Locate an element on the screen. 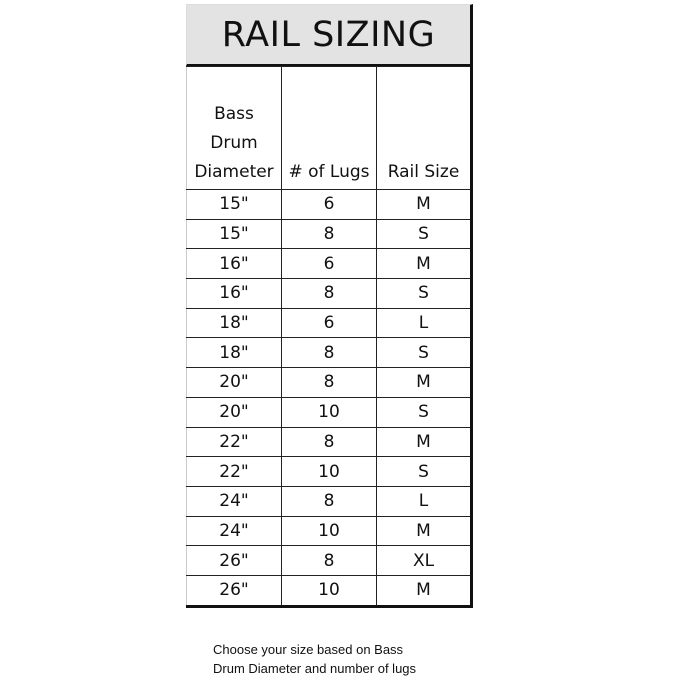 This screenshot has height=700, width=699. caption-line: Choose your size based on Bass is located at coordinates (308, 649).